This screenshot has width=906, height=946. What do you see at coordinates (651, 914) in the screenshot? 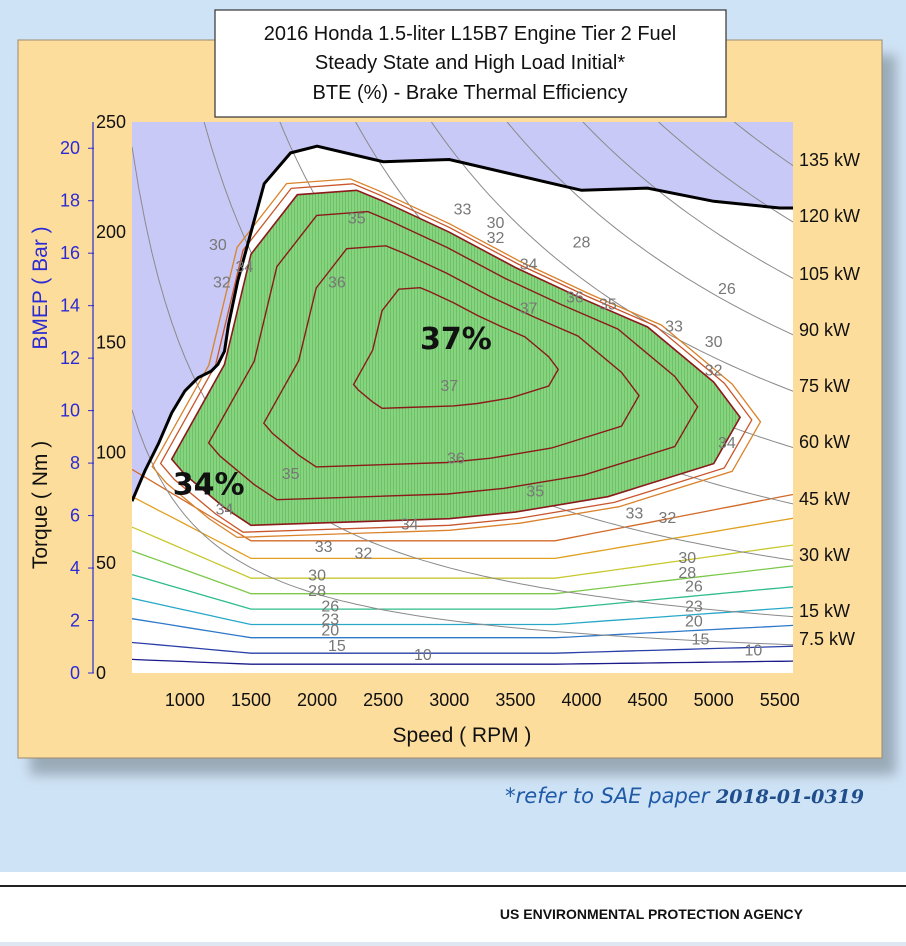
I see `footer-agency-name: US ENVIRONMENTAL PROTECTION AGENCY` at bounding box center [651, 914].